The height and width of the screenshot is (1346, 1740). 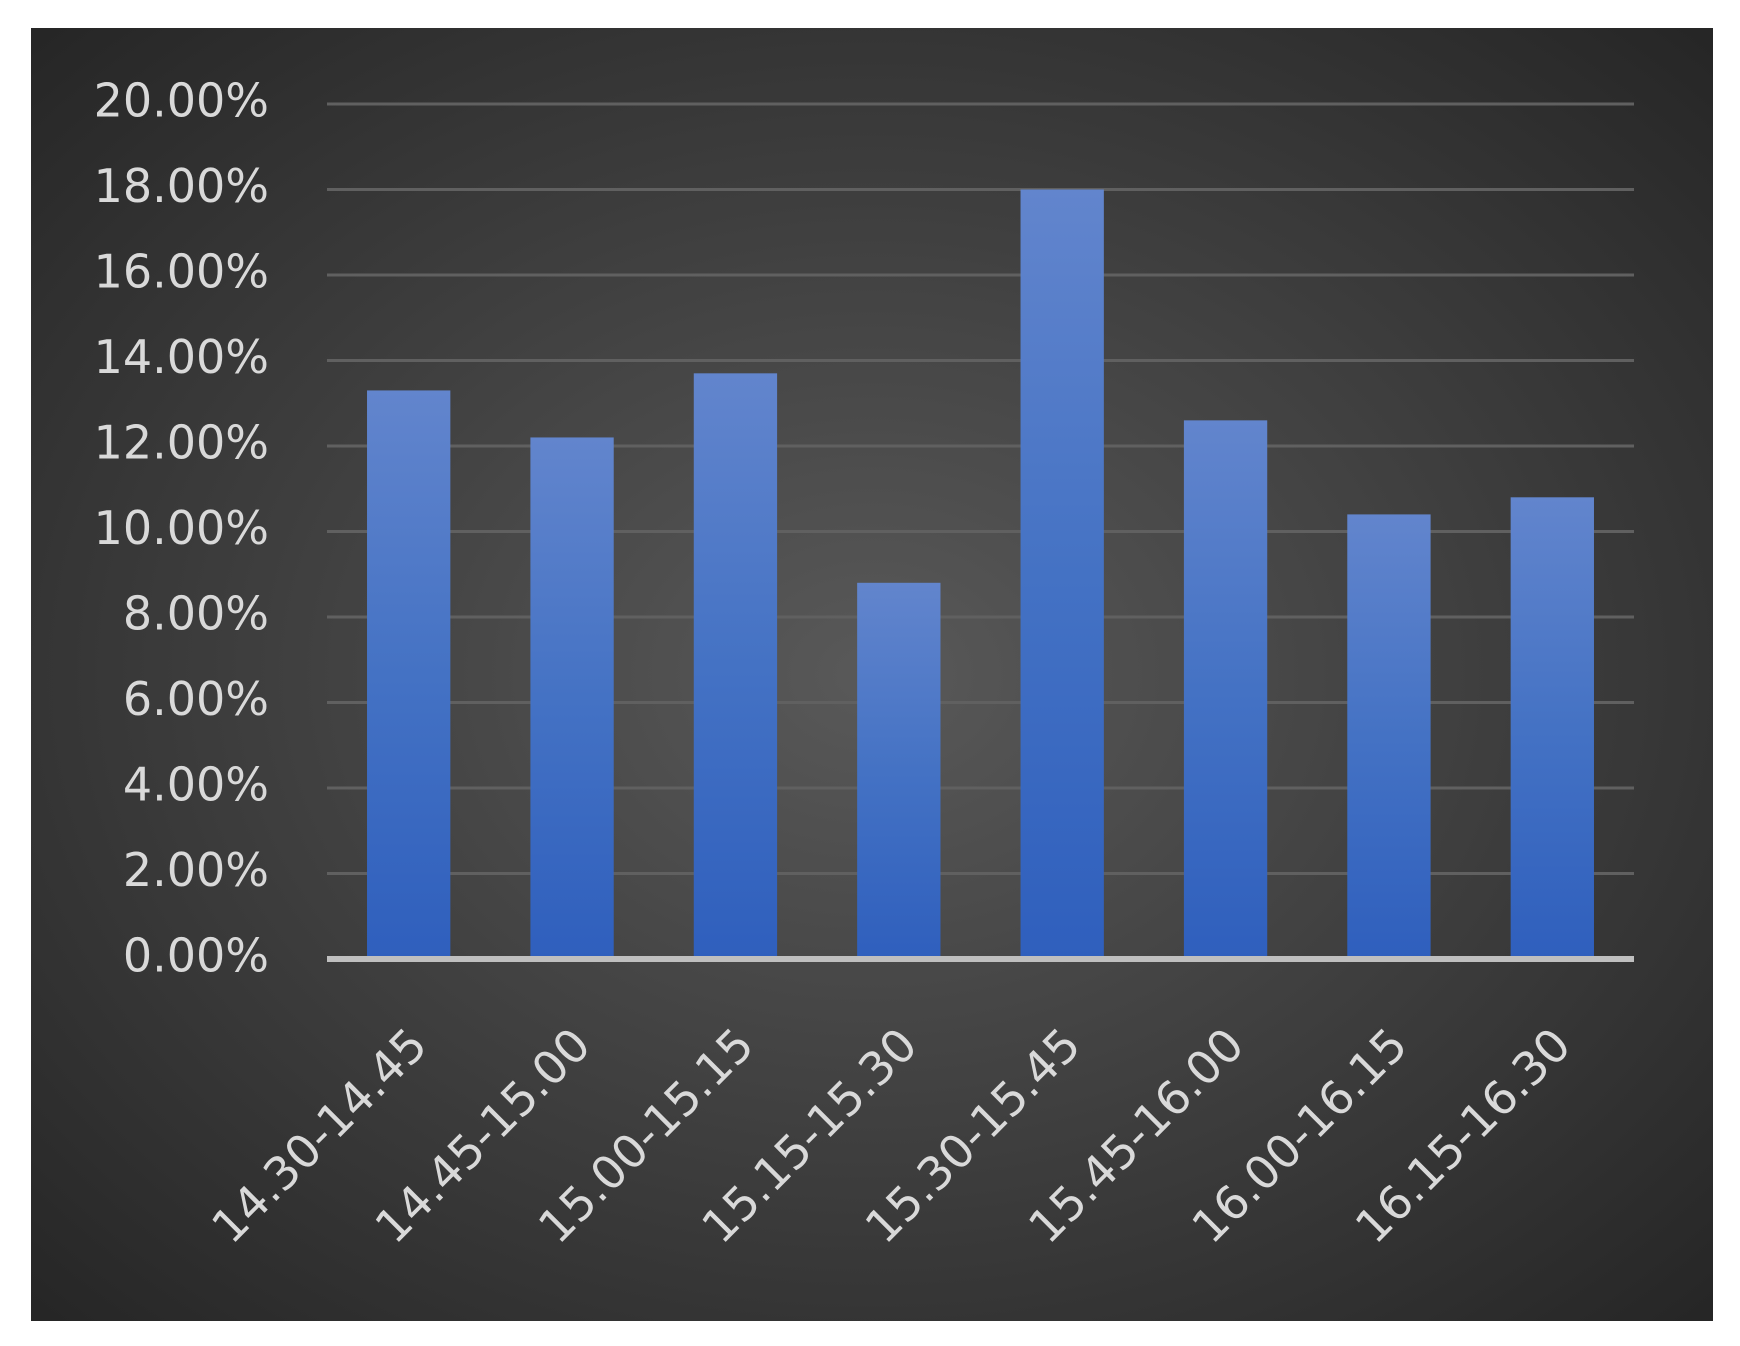 What do you see at coordinates (196, 956) in the screenshot?
I see `y-tick-label: 0.00%` at bounding box center [196, 956].